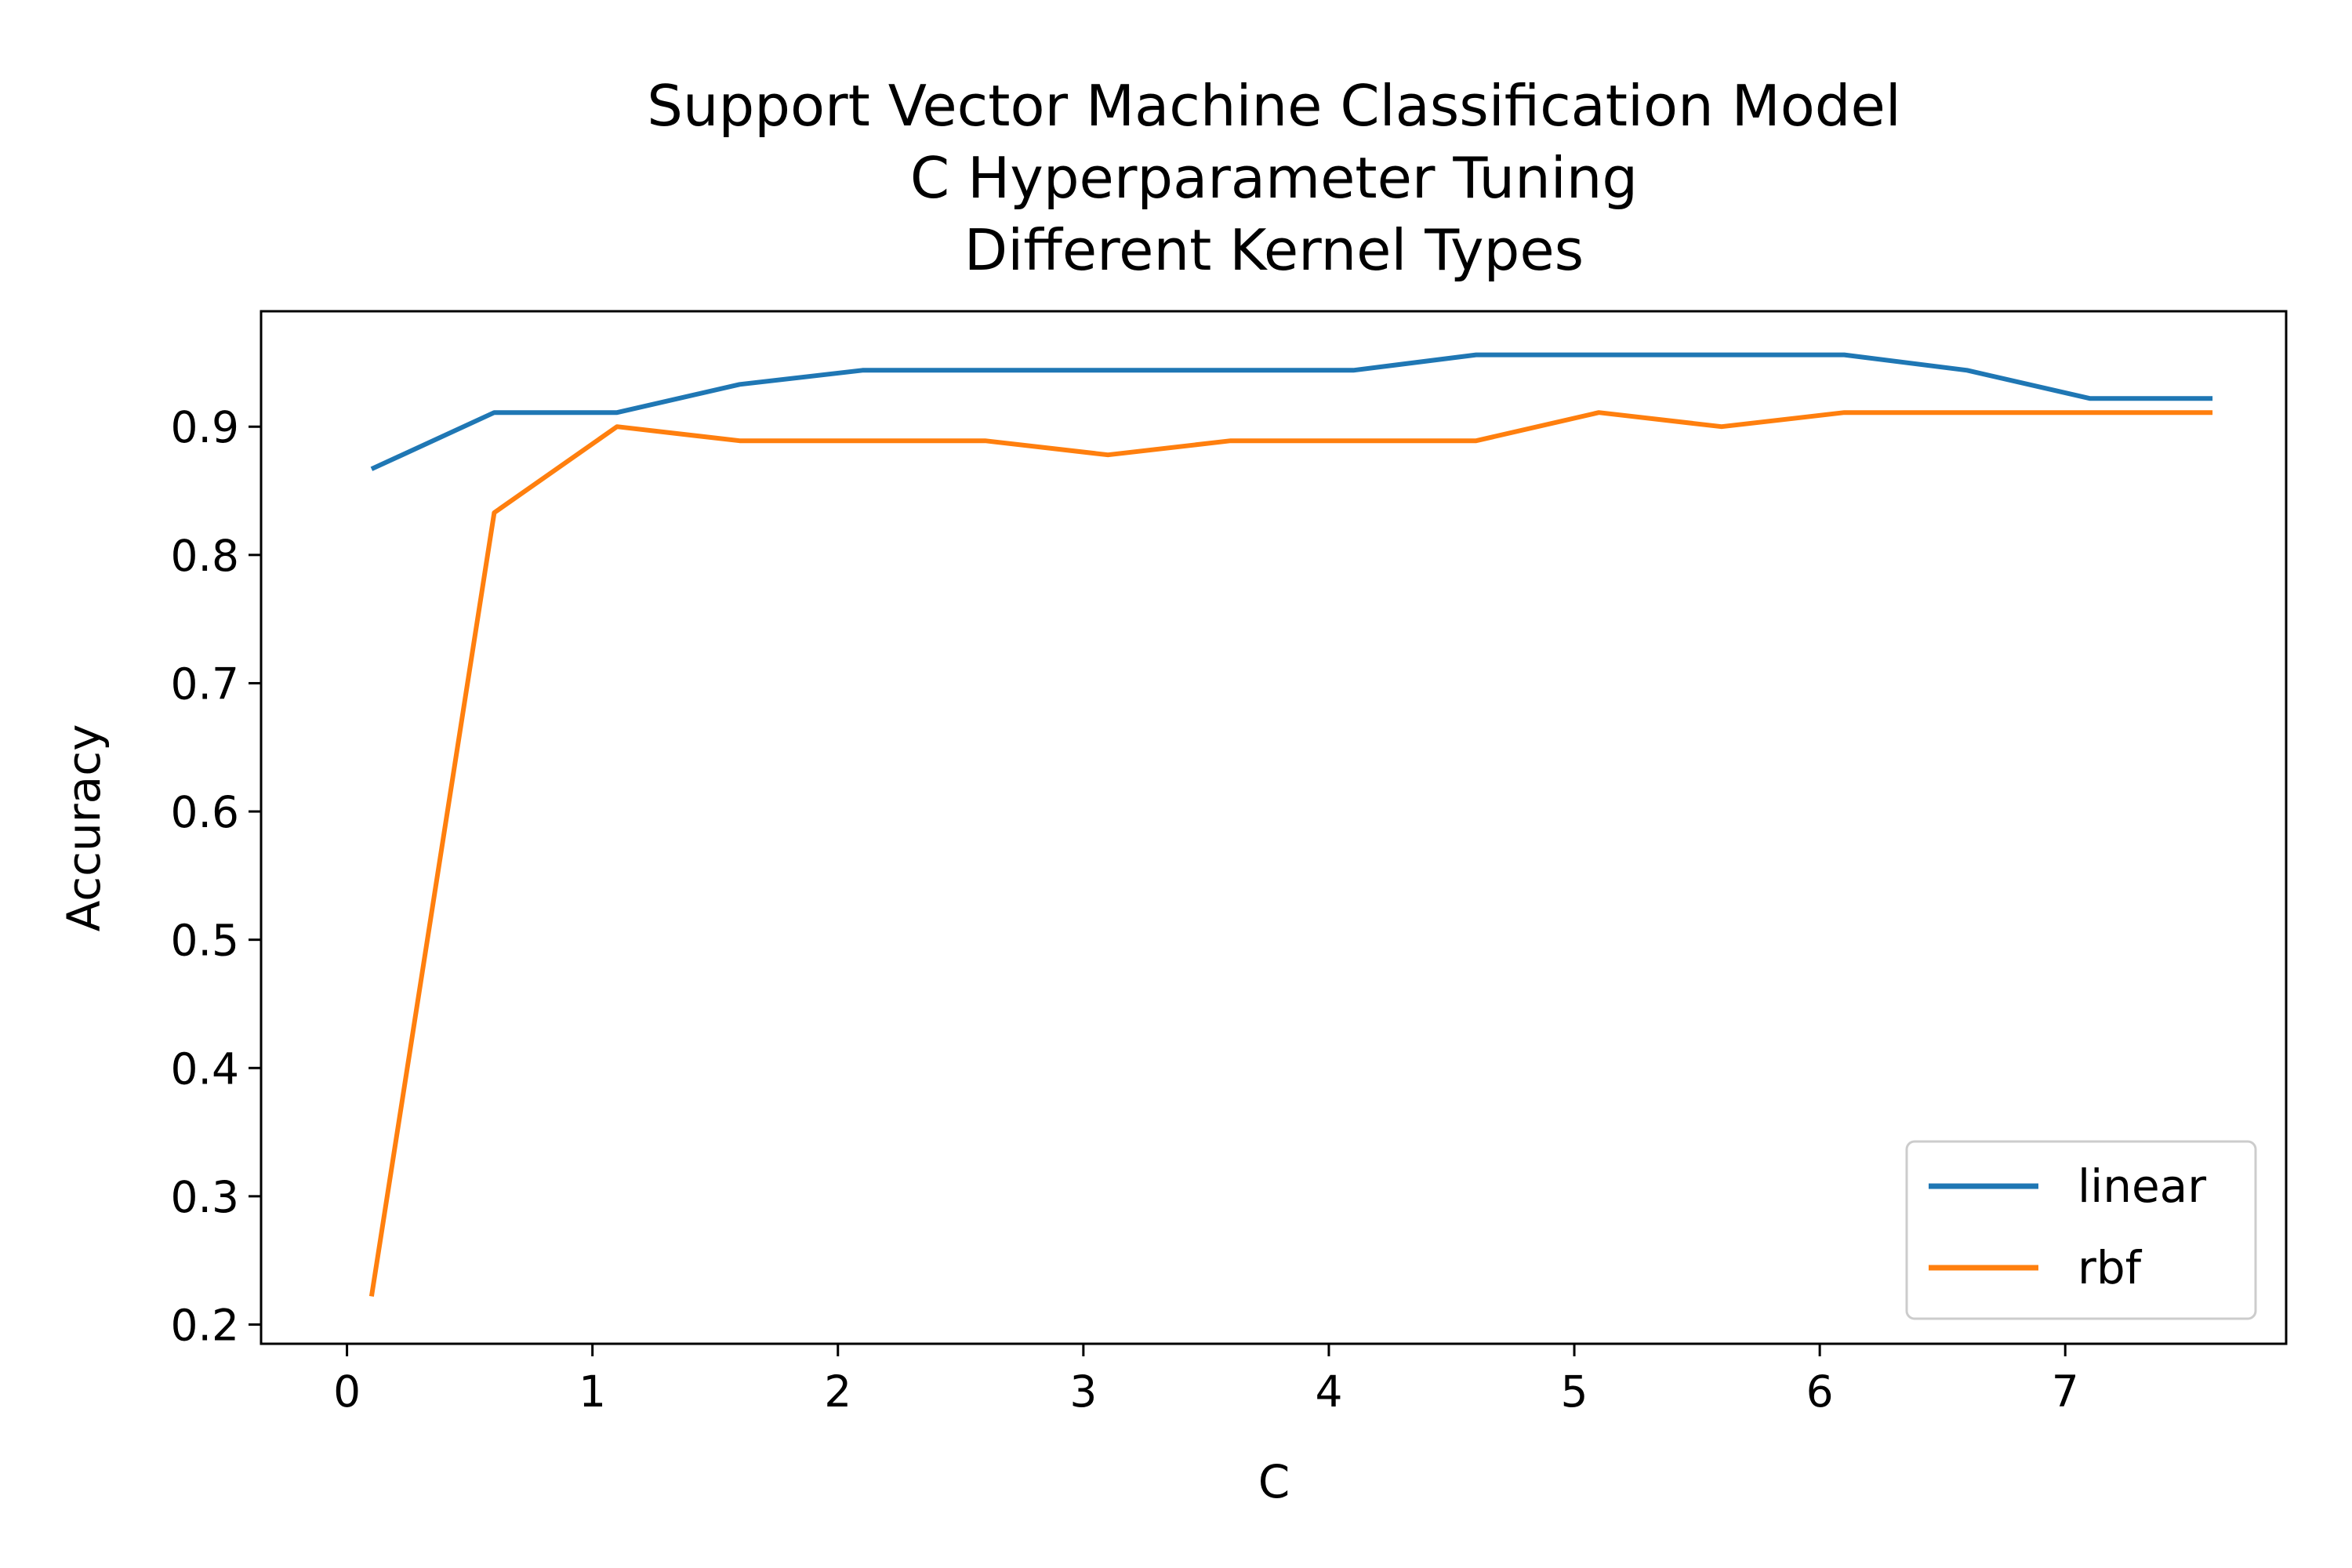  What do you see at coordinates (1274, 250) in the screenshot?
I see `title-line-3: Different Kernel Types` at bounding box center [1274, 250].